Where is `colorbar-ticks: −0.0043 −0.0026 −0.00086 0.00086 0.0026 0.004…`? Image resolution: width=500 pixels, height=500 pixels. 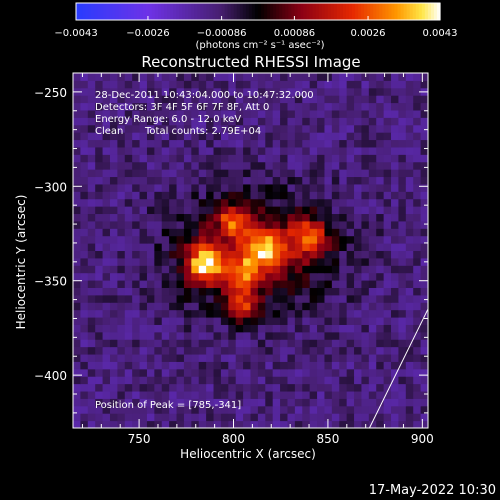
colorbar-ticks: −0.0043 −0.0026 −0.00086 0.00086 0.0026 0.004… is located at coordinates (256, 27).